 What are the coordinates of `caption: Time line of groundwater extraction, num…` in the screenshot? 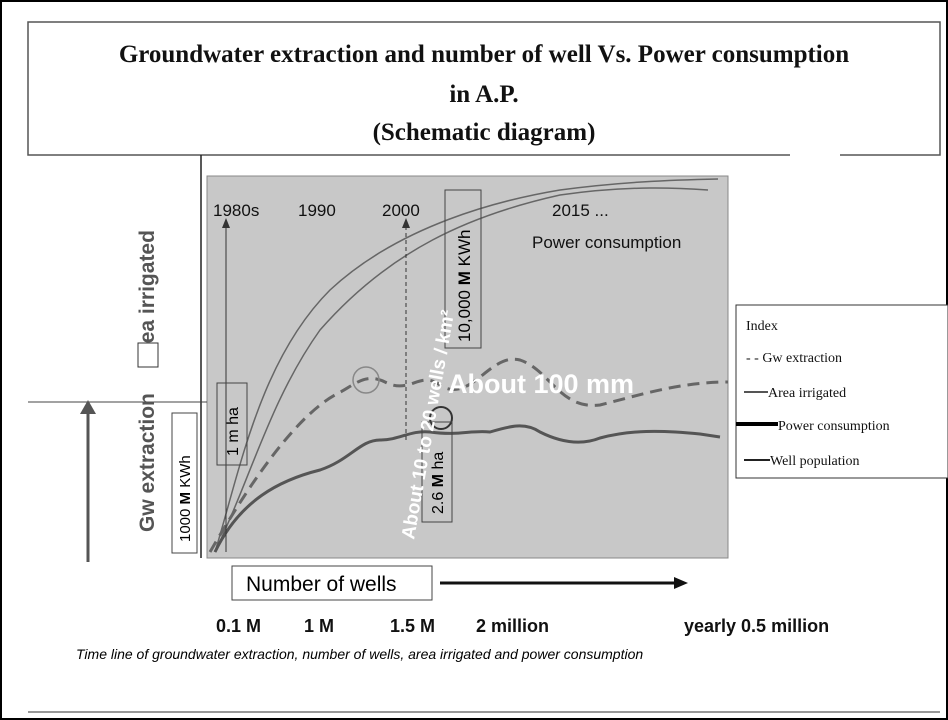 It's located at (359, 654).